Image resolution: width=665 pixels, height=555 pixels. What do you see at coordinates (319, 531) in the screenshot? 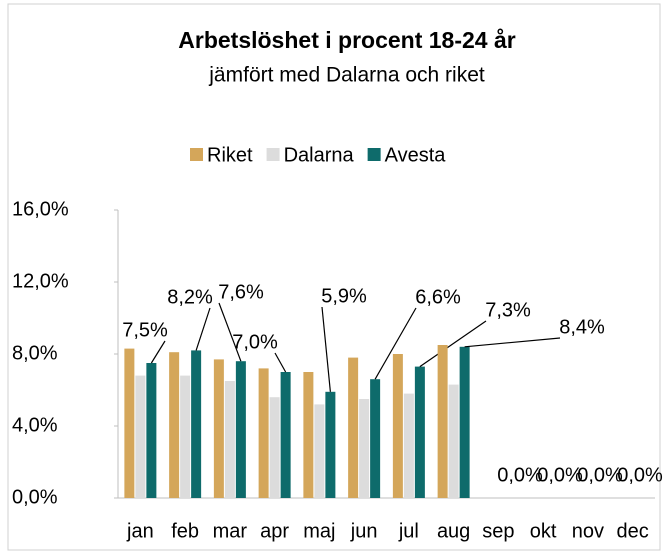
I see `x-tick-label: maj` at bounding box center [319, 531].